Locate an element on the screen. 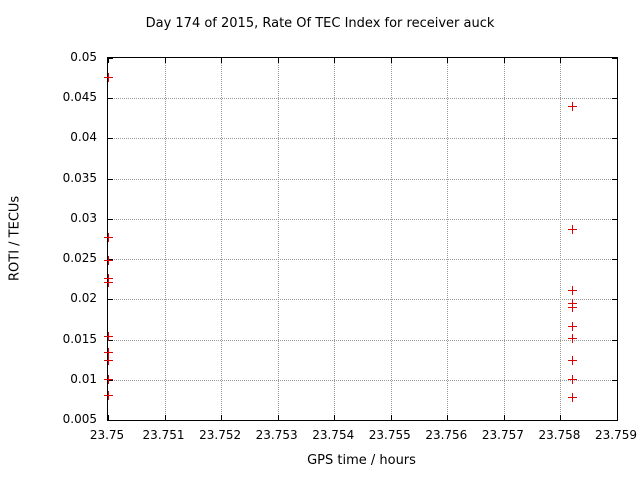 The image size is (640, 480). y-tick-label: 0.025 is located at coordinates (79, 258).